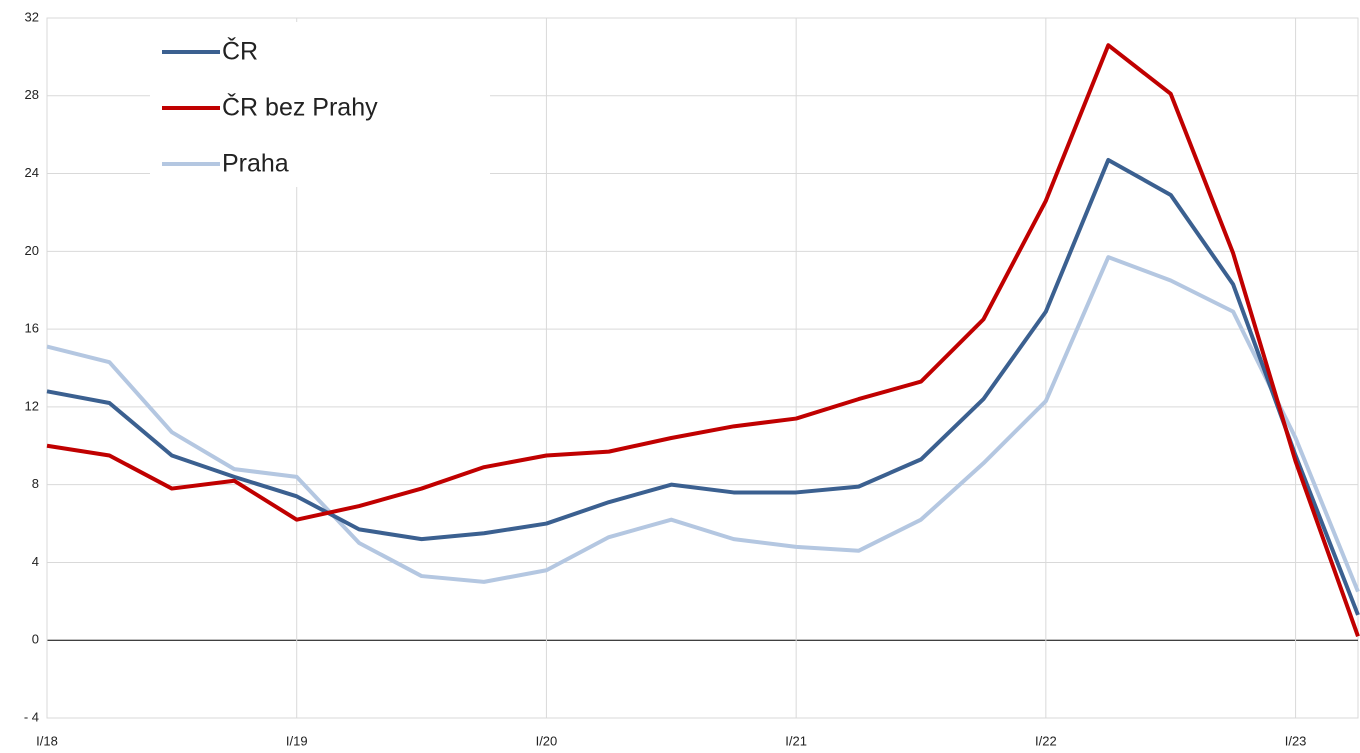 Image resolution: width=1360 pixels, height=753 pixels. I want to click on y-tick-label: - 4, so click(31, 716).